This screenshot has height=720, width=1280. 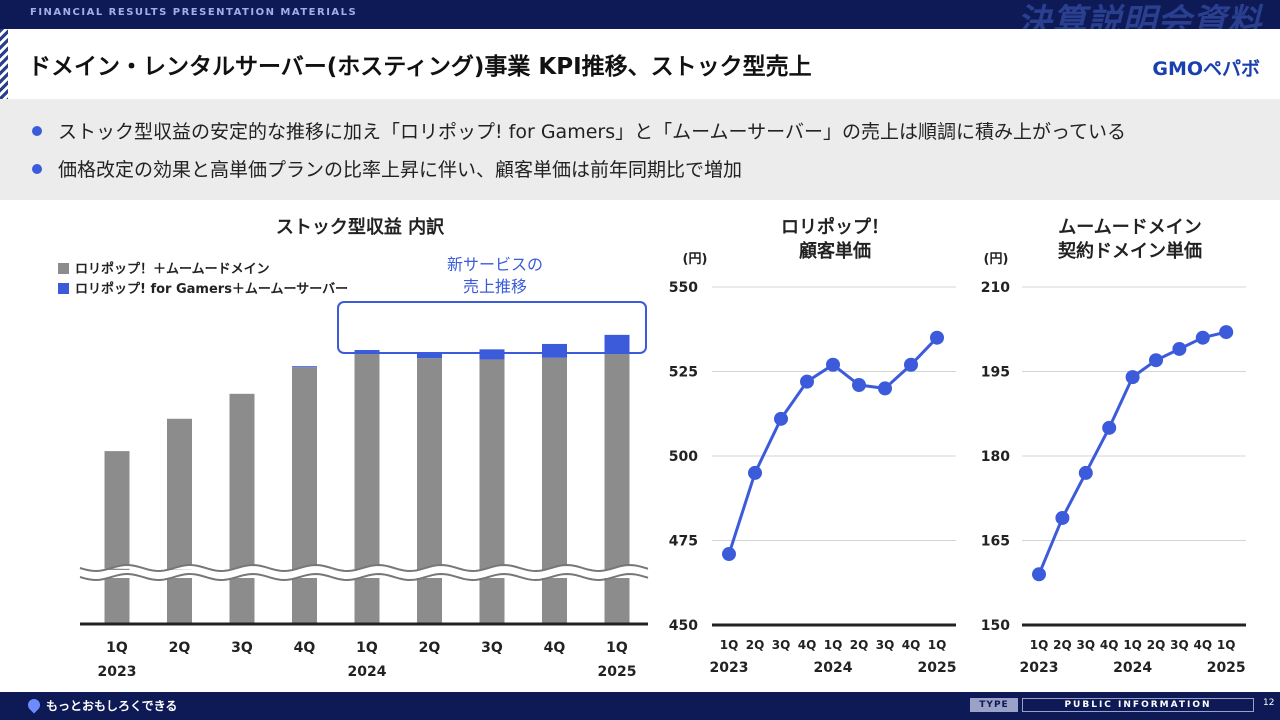 I want to click on public-info-label: PUBLIC INFORMATION, so click(x=1138, y=705).